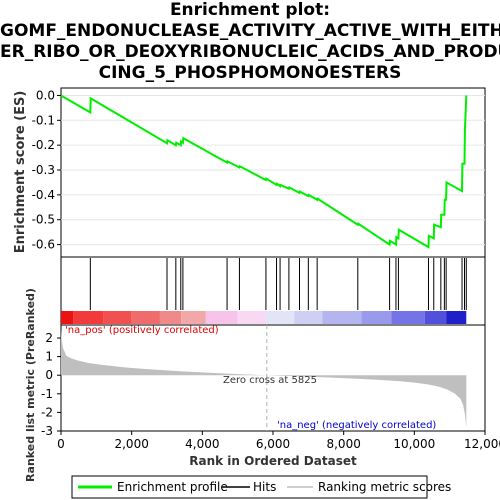  What do you see at coordinates (45, 95) in the screenshot?
I see `es-y-tick-label: 0.0` at bounding box center [45, 95].